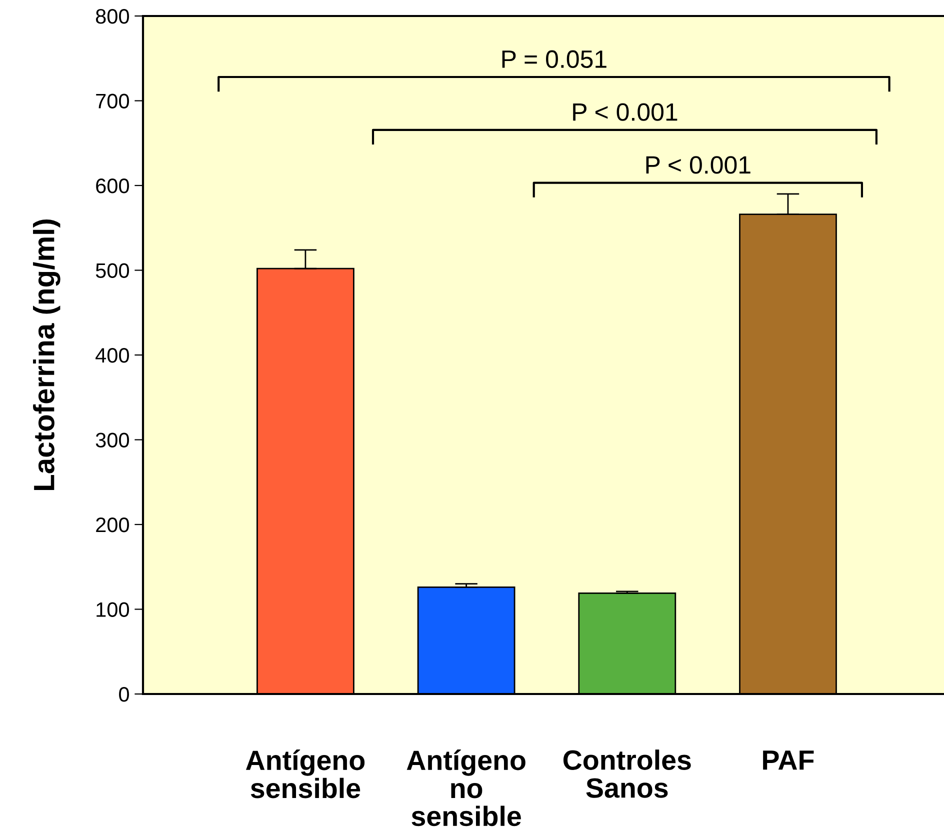 This screenshot has width=944, height=838. I want to click on y-tick-label: 600, so click(112, 186).